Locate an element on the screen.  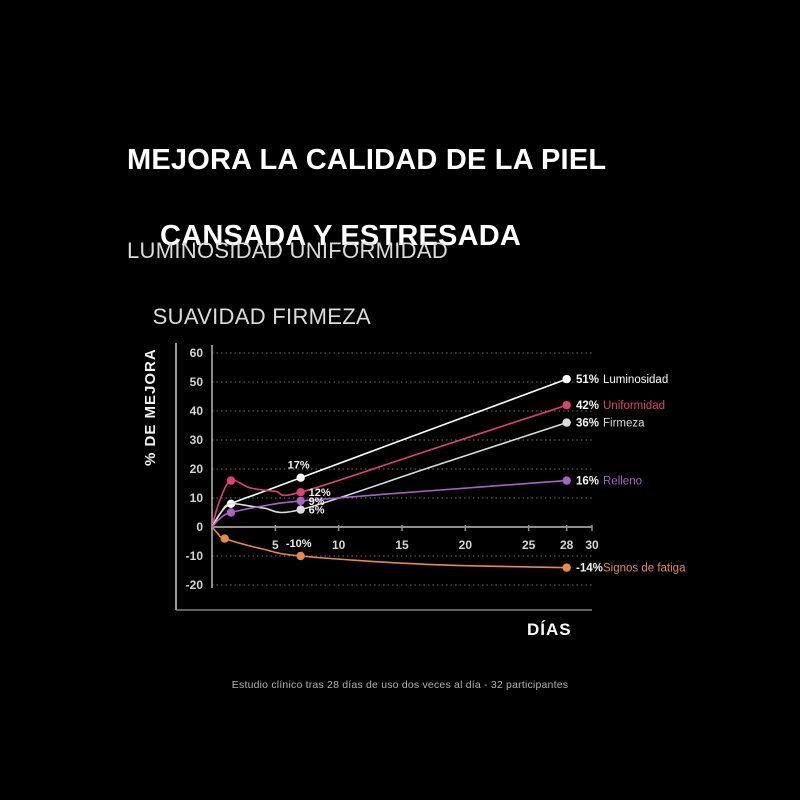
y-tick-label: 40 is located at coordinates (197, 411).